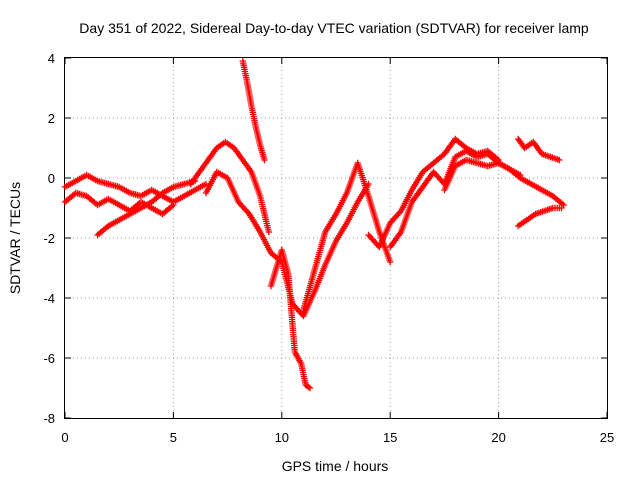 The width and height of the screenshot is (640, 480). I want to click on y-tick-label: 4, so click(51, 58).